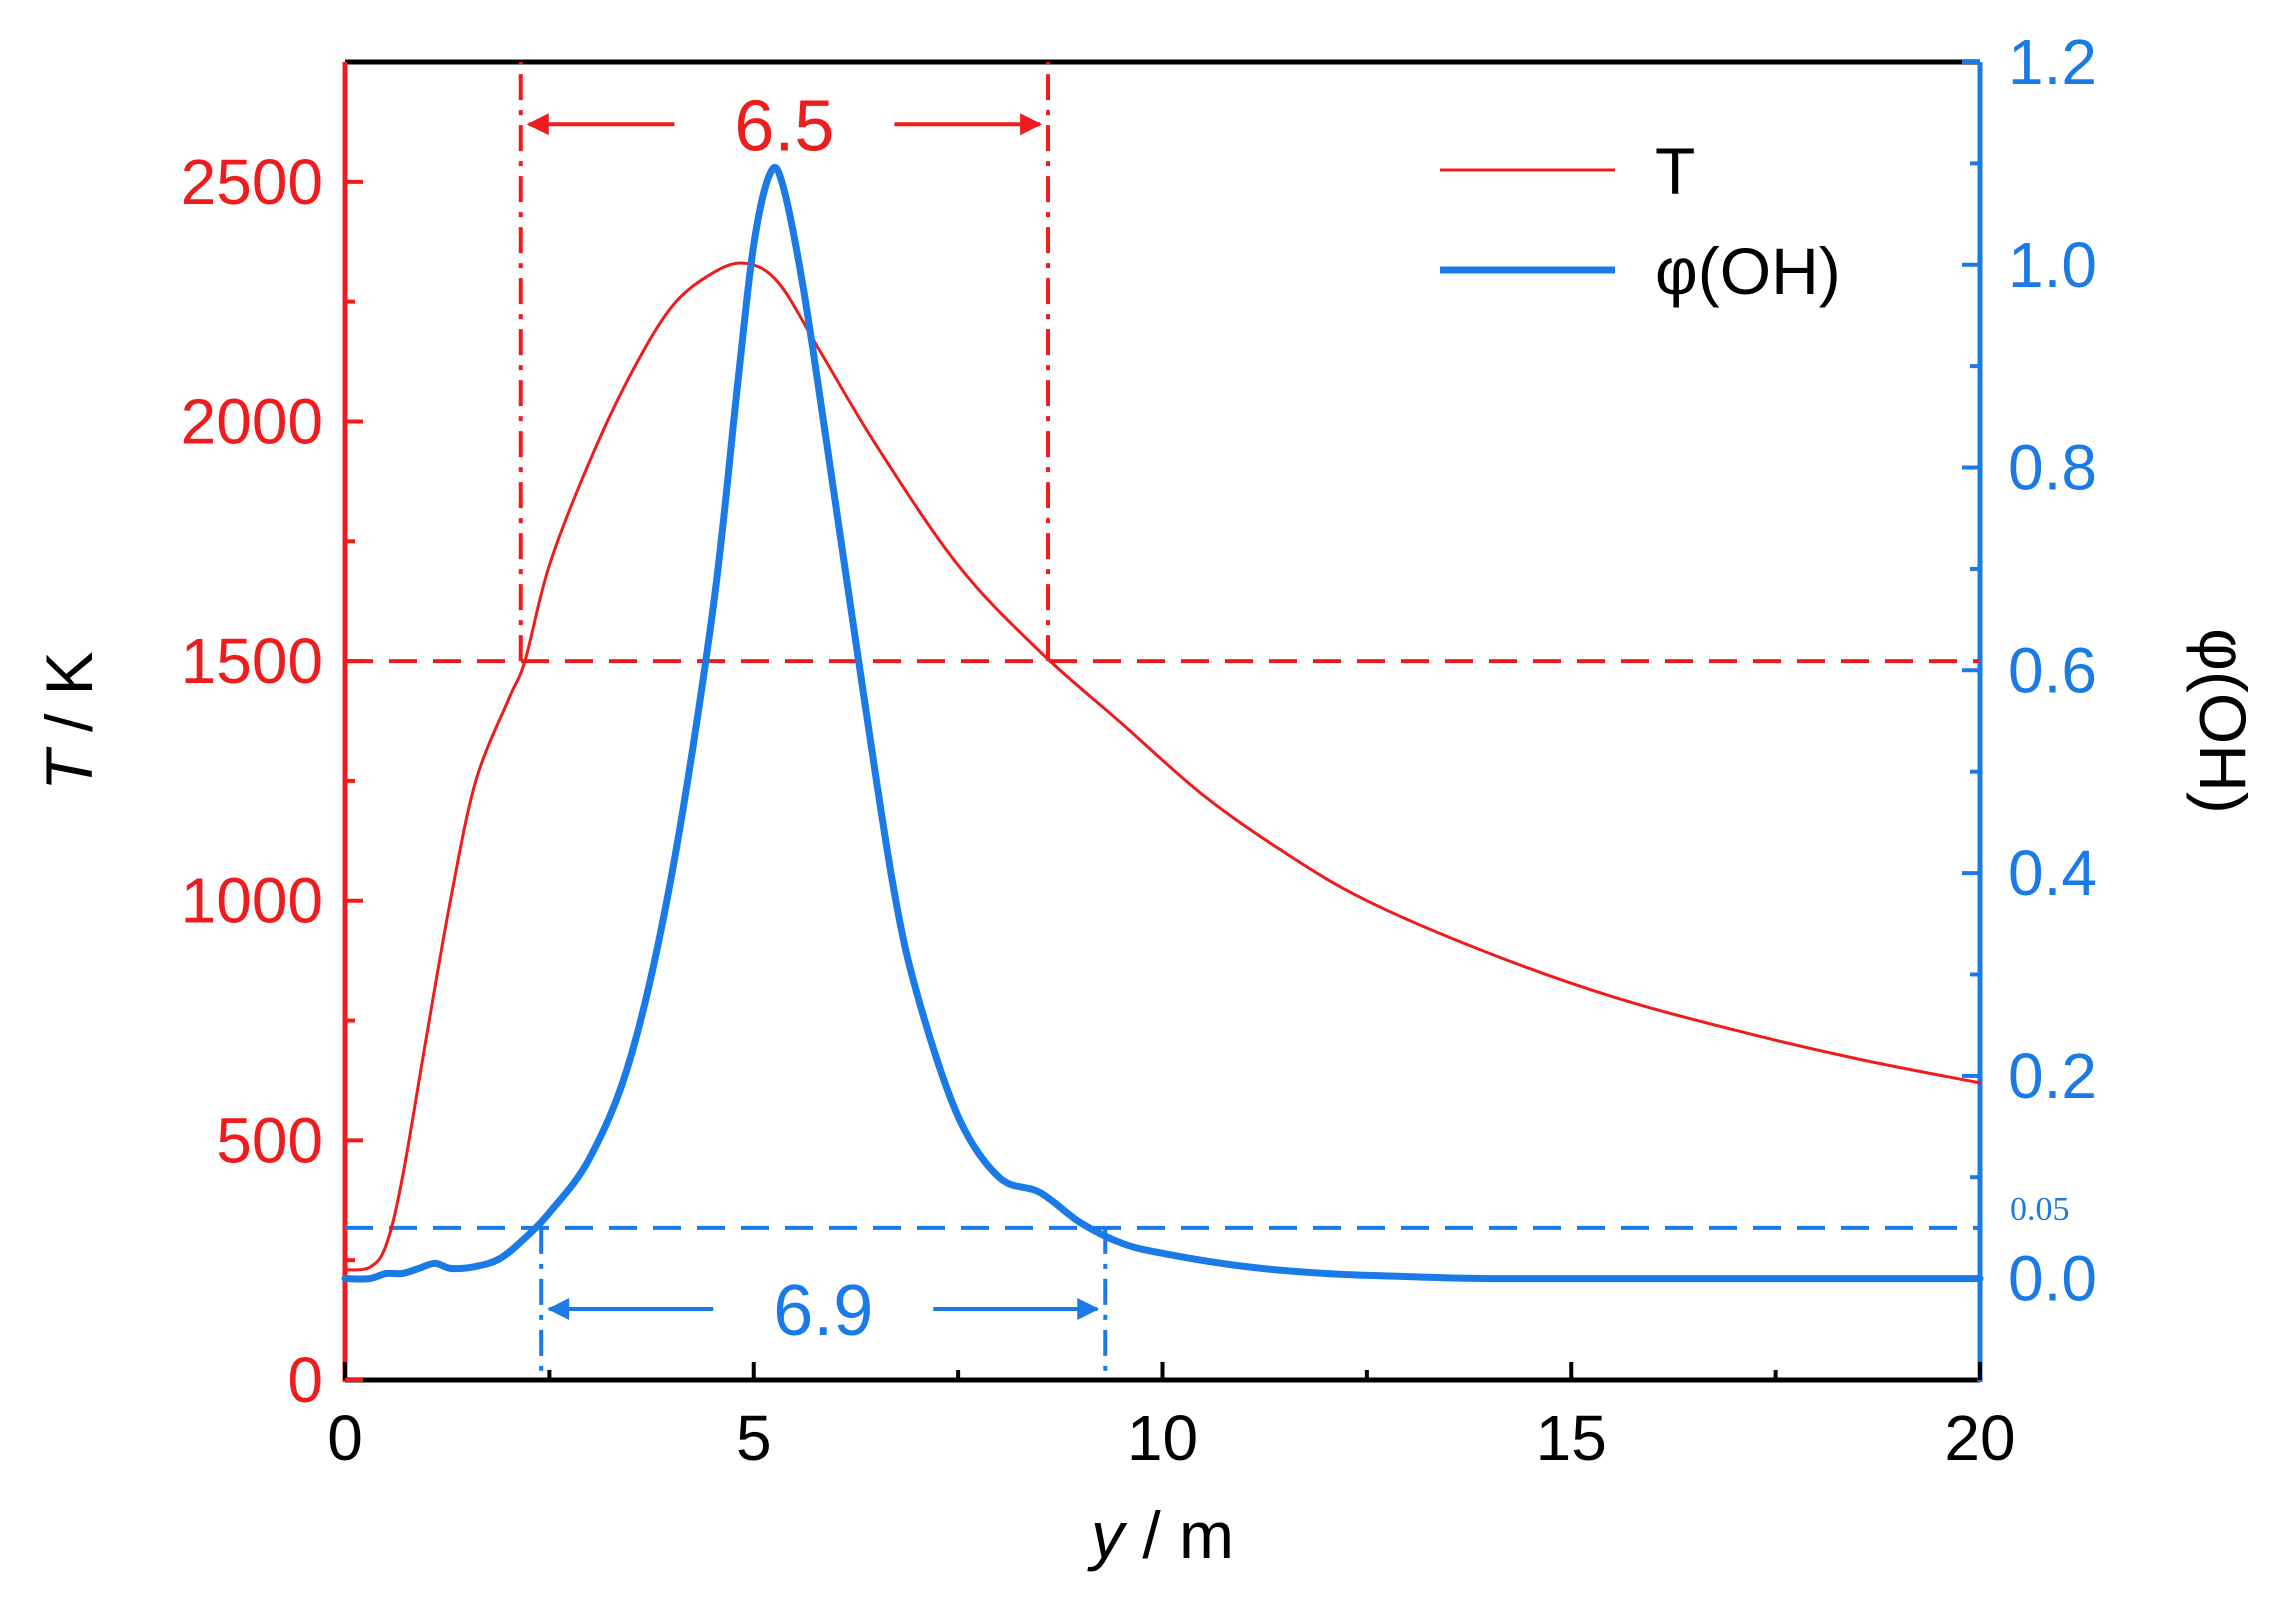  I want to click on y-right-tick-label: 1.2, so click(2052, 62).